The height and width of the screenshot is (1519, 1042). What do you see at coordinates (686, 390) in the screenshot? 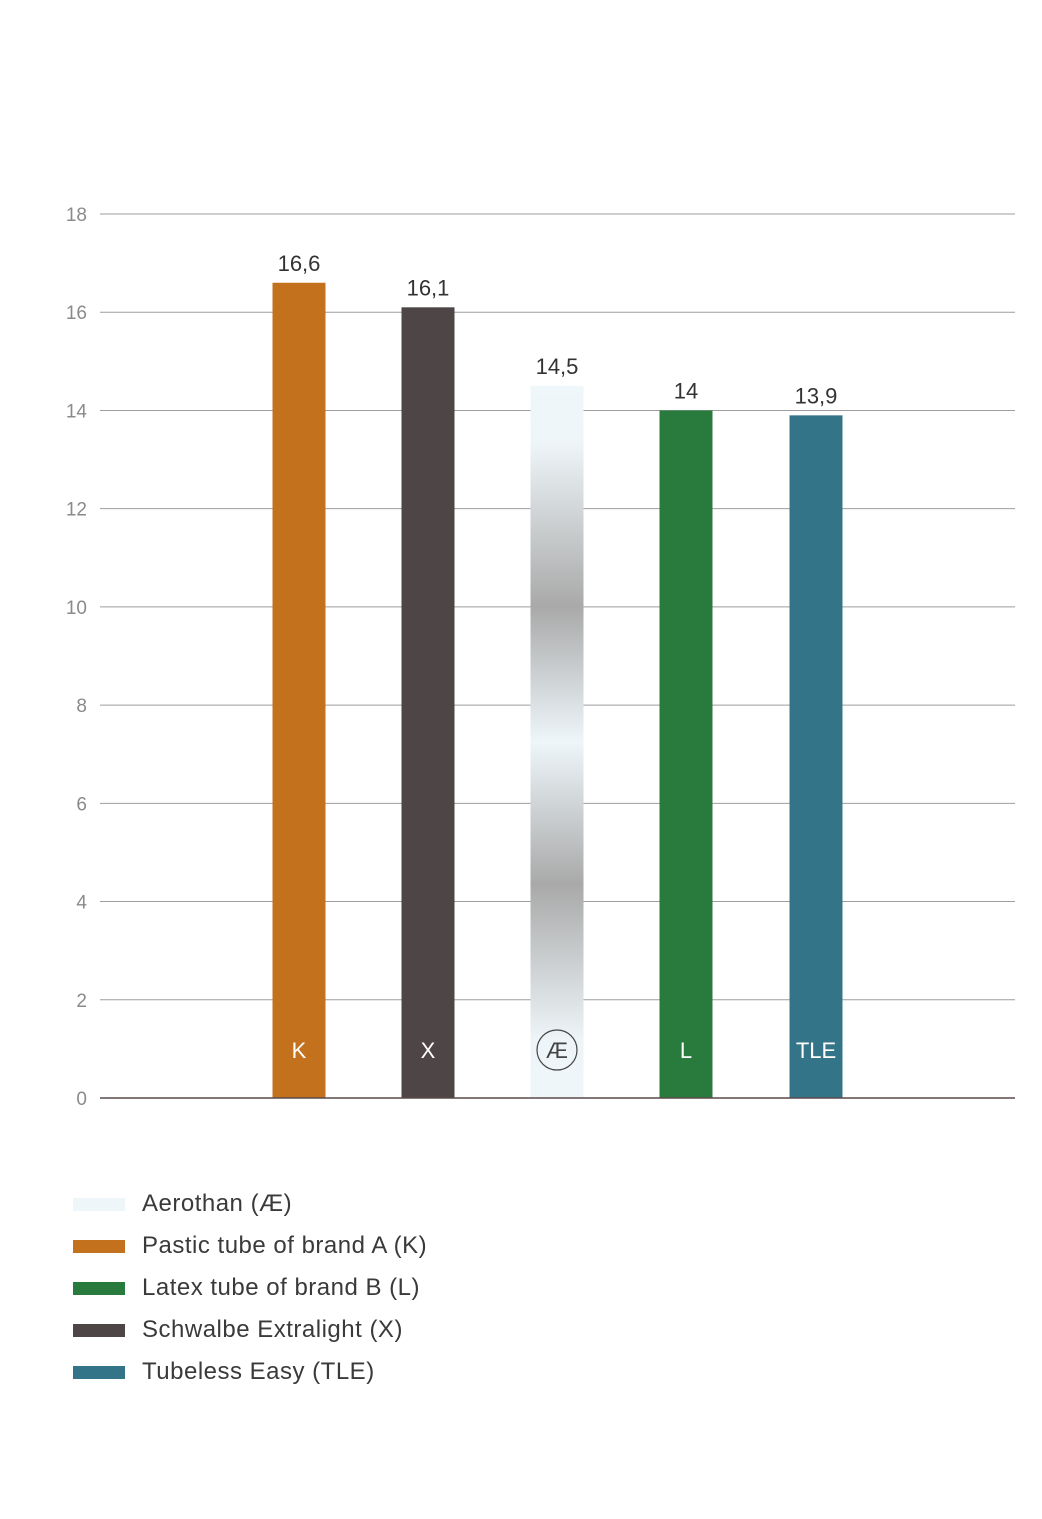
I see `data-label: 14` at bounding box center [686, 390].